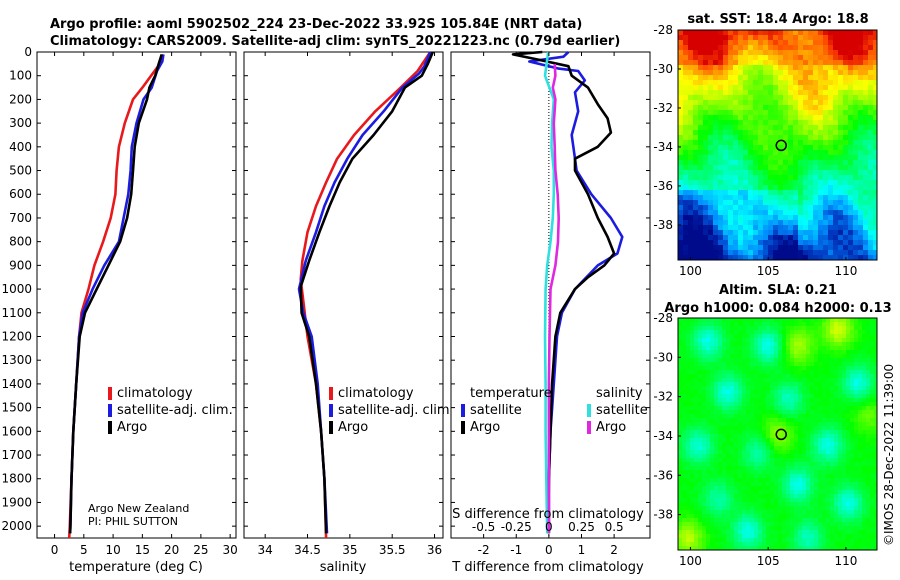 This screenshot has width=900, height=580. I want to click on y-tick-label: 1600, so click(16, 431).